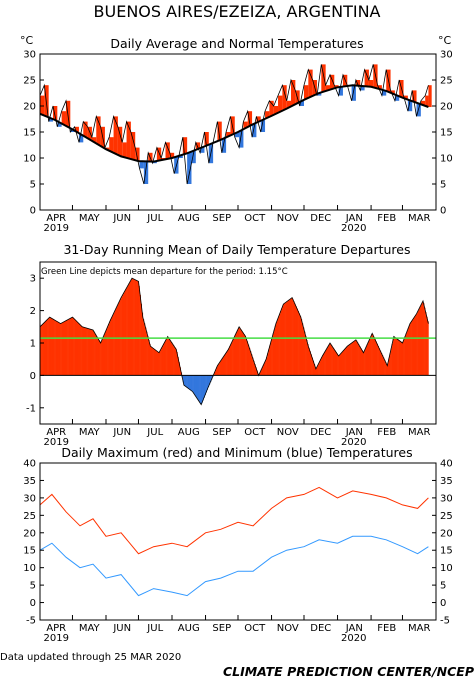 The image size is (474, 681). Describe the element at coordinates (446, 551) in the screenshot. I see `y-tick-label-right: 15` at that location.